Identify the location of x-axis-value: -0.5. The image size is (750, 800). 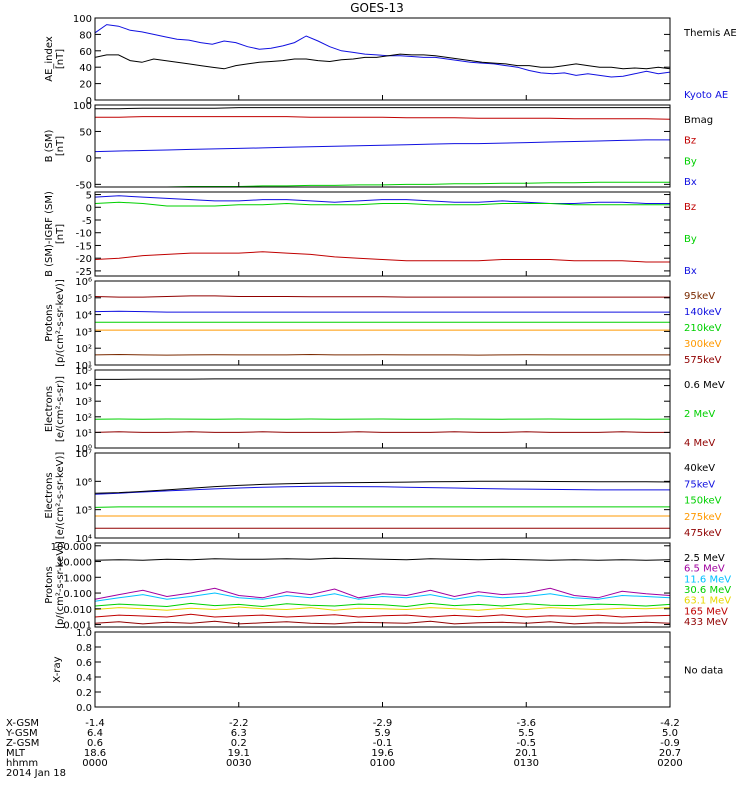
(526, 743).